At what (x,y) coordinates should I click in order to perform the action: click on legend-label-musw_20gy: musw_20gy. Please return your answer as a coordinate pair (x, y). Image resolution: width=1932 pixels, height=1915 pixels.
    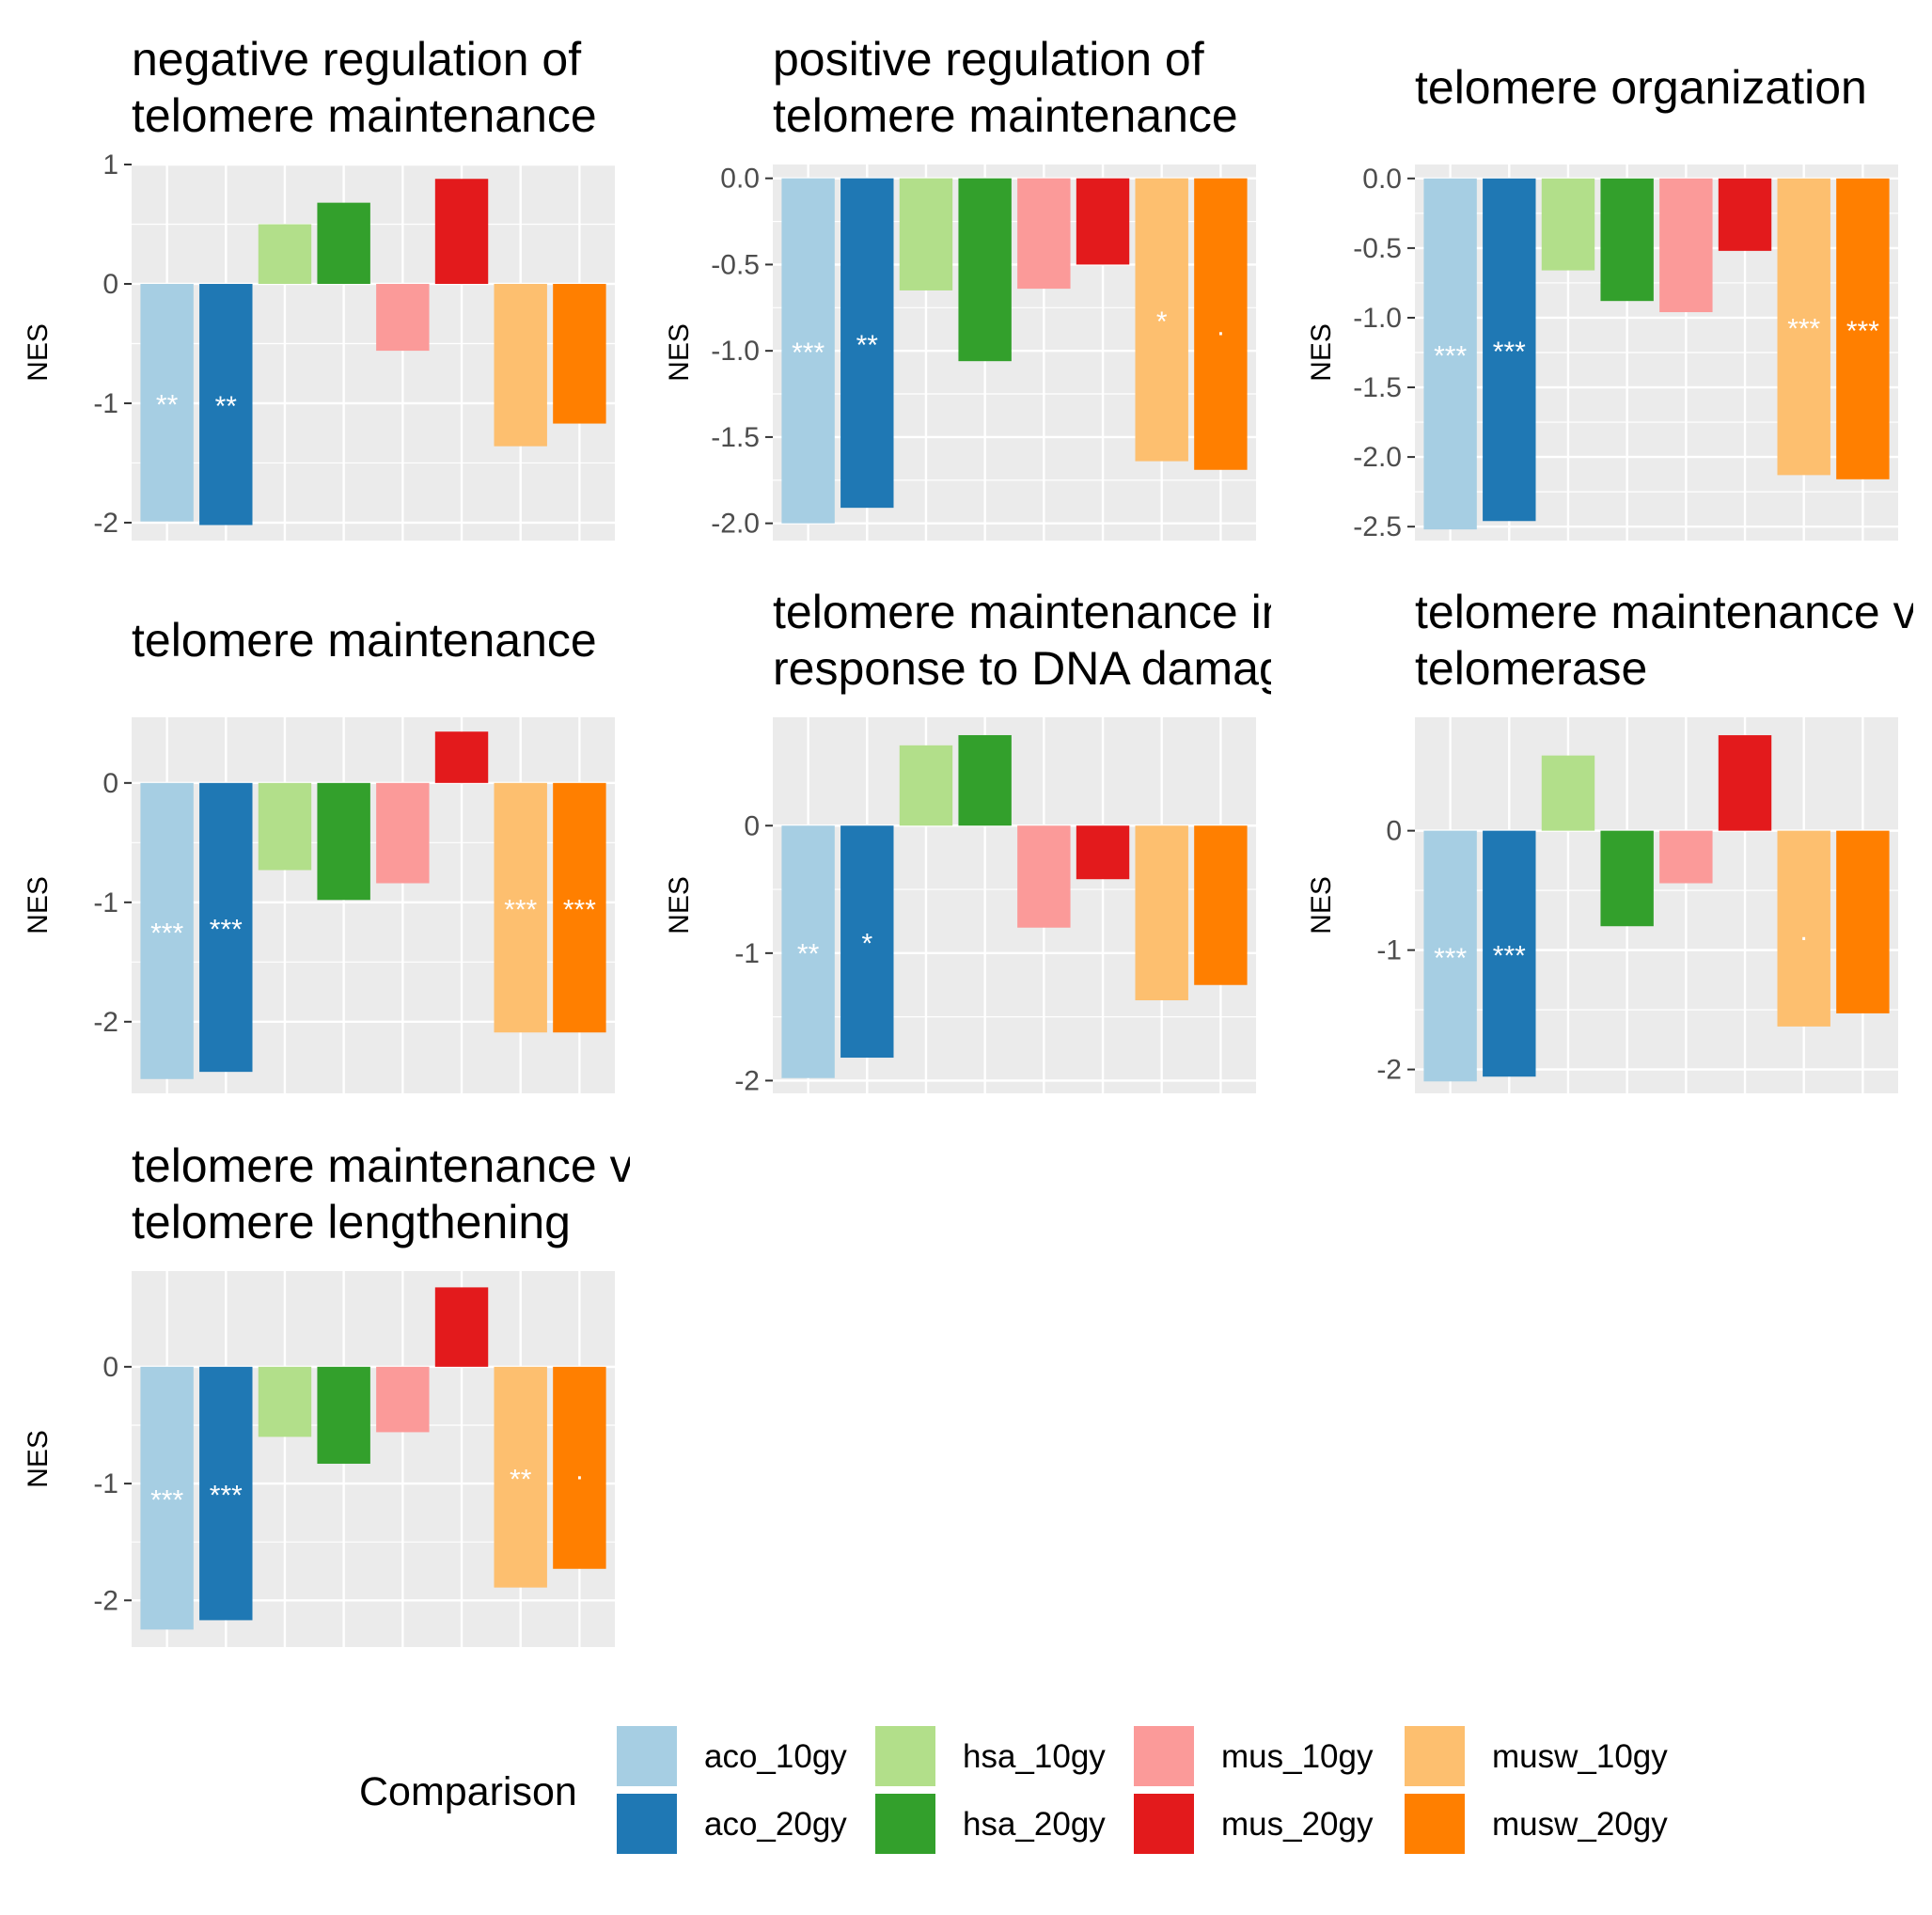
    Looking at the image, I should click on (1580, 1824).